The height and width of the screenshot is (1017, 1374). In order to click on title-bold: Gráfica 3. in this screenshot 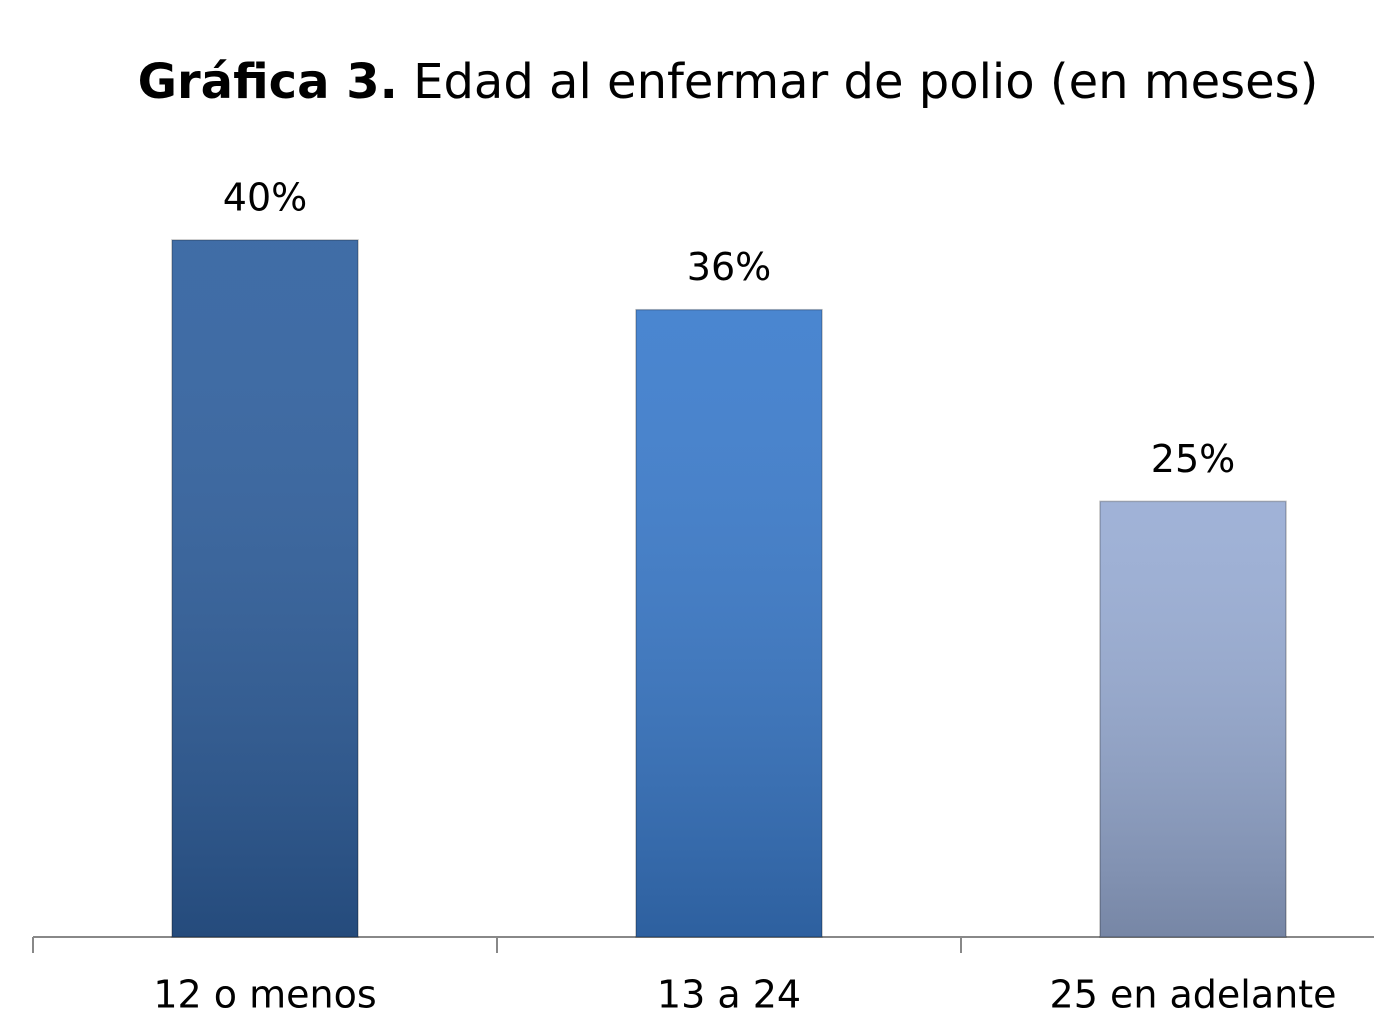, I will do `click(268, 82)`.